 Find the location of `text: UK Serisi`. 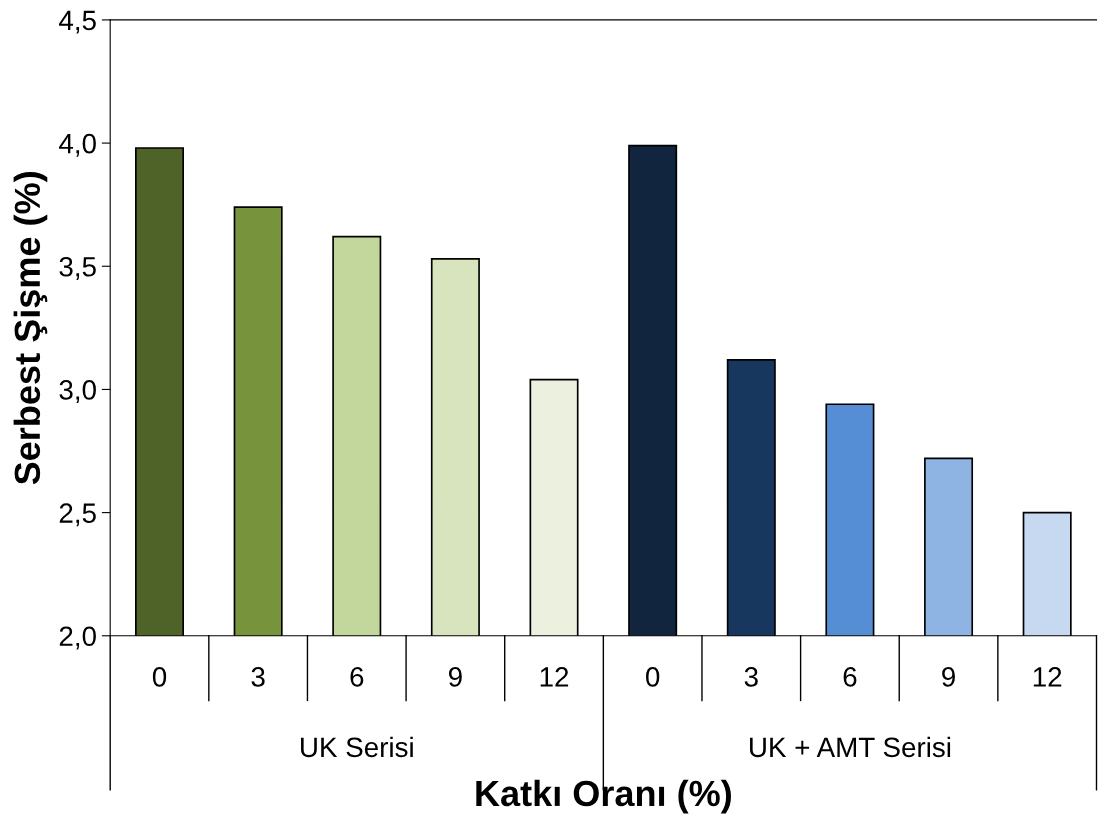

text: UK Serisi is located at coordinates (357, 747).